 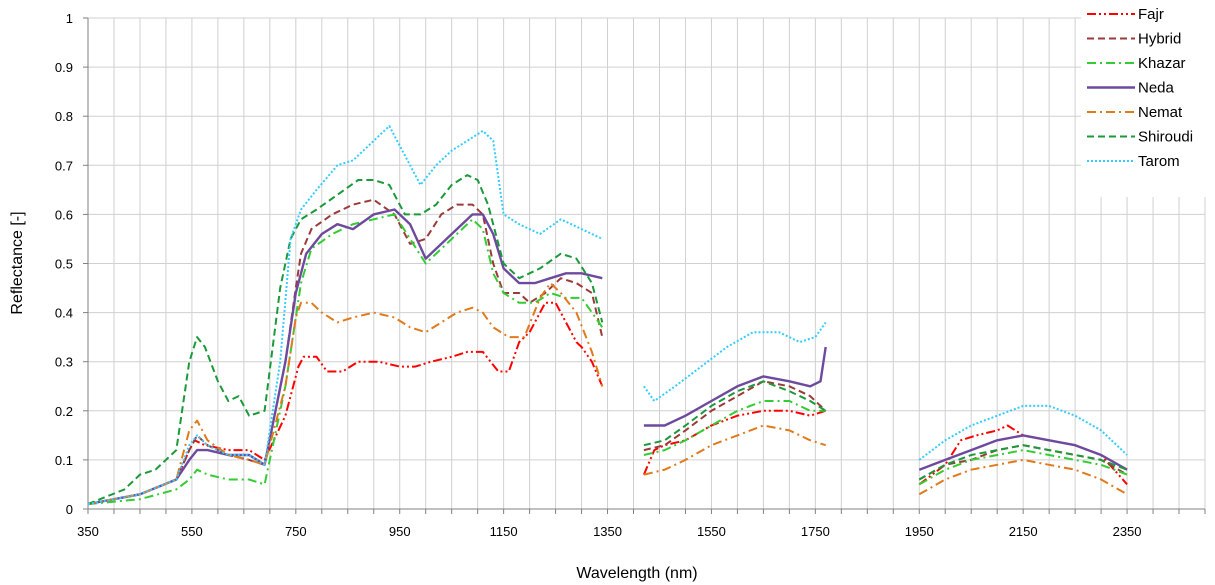 What do you see at coordinates (17, 262) in the screenshot?
I see `y-axis-title: Reflectance [-]` at bounding box center [17, 262].